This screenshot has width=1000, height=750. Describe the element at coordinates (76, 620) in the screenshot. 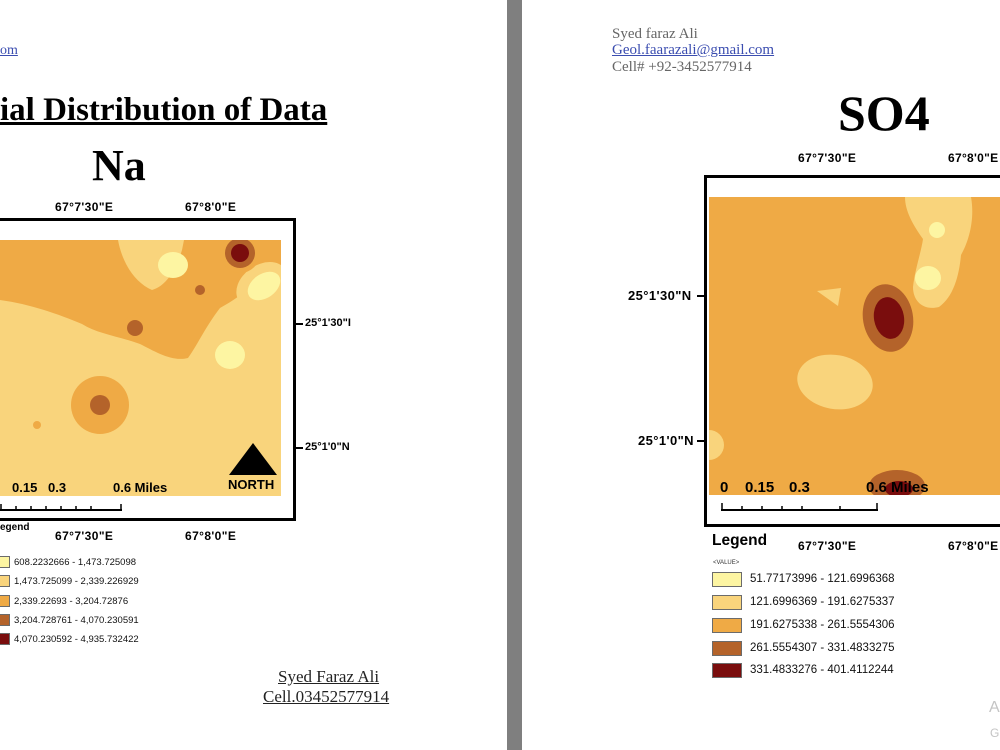

I see `legend-item-label: 3,204.728761 - 4,070.230591` at that location.